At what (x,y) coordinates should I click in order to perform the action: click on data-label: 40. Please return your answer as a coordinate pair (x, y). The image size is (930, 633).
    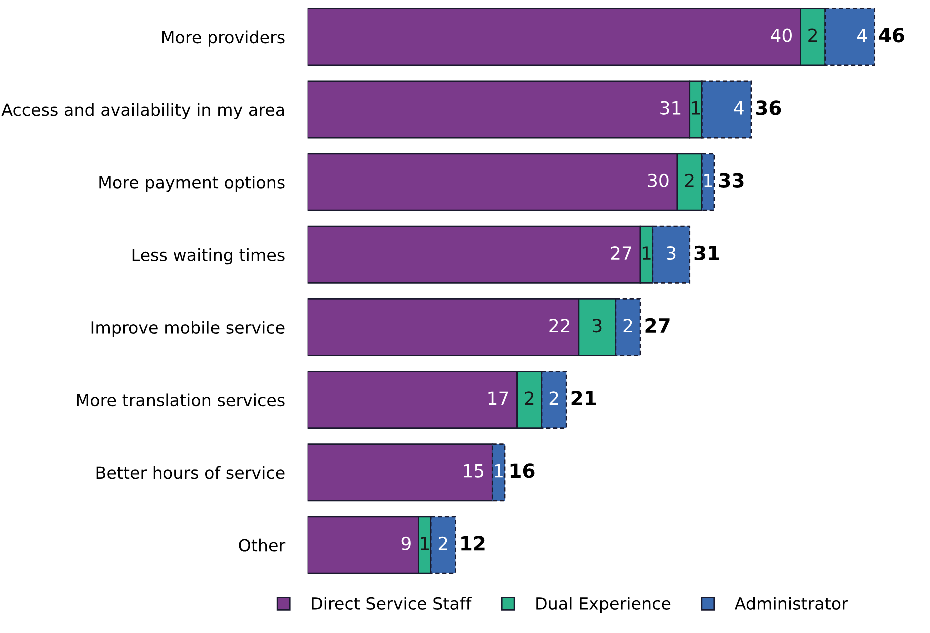
    Looking at the image, I should click on (781, 35).